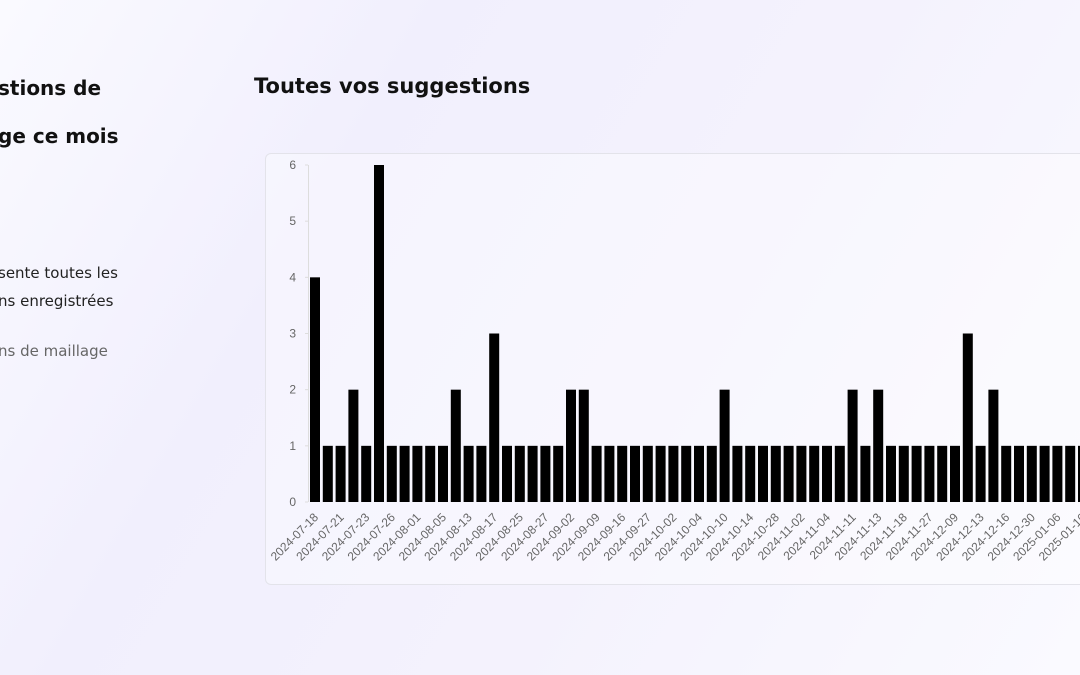  What do you see at coordinates (292, 446) in the screenshot?
I see `y-tick-label: 1` at bounding box center [292, 446].